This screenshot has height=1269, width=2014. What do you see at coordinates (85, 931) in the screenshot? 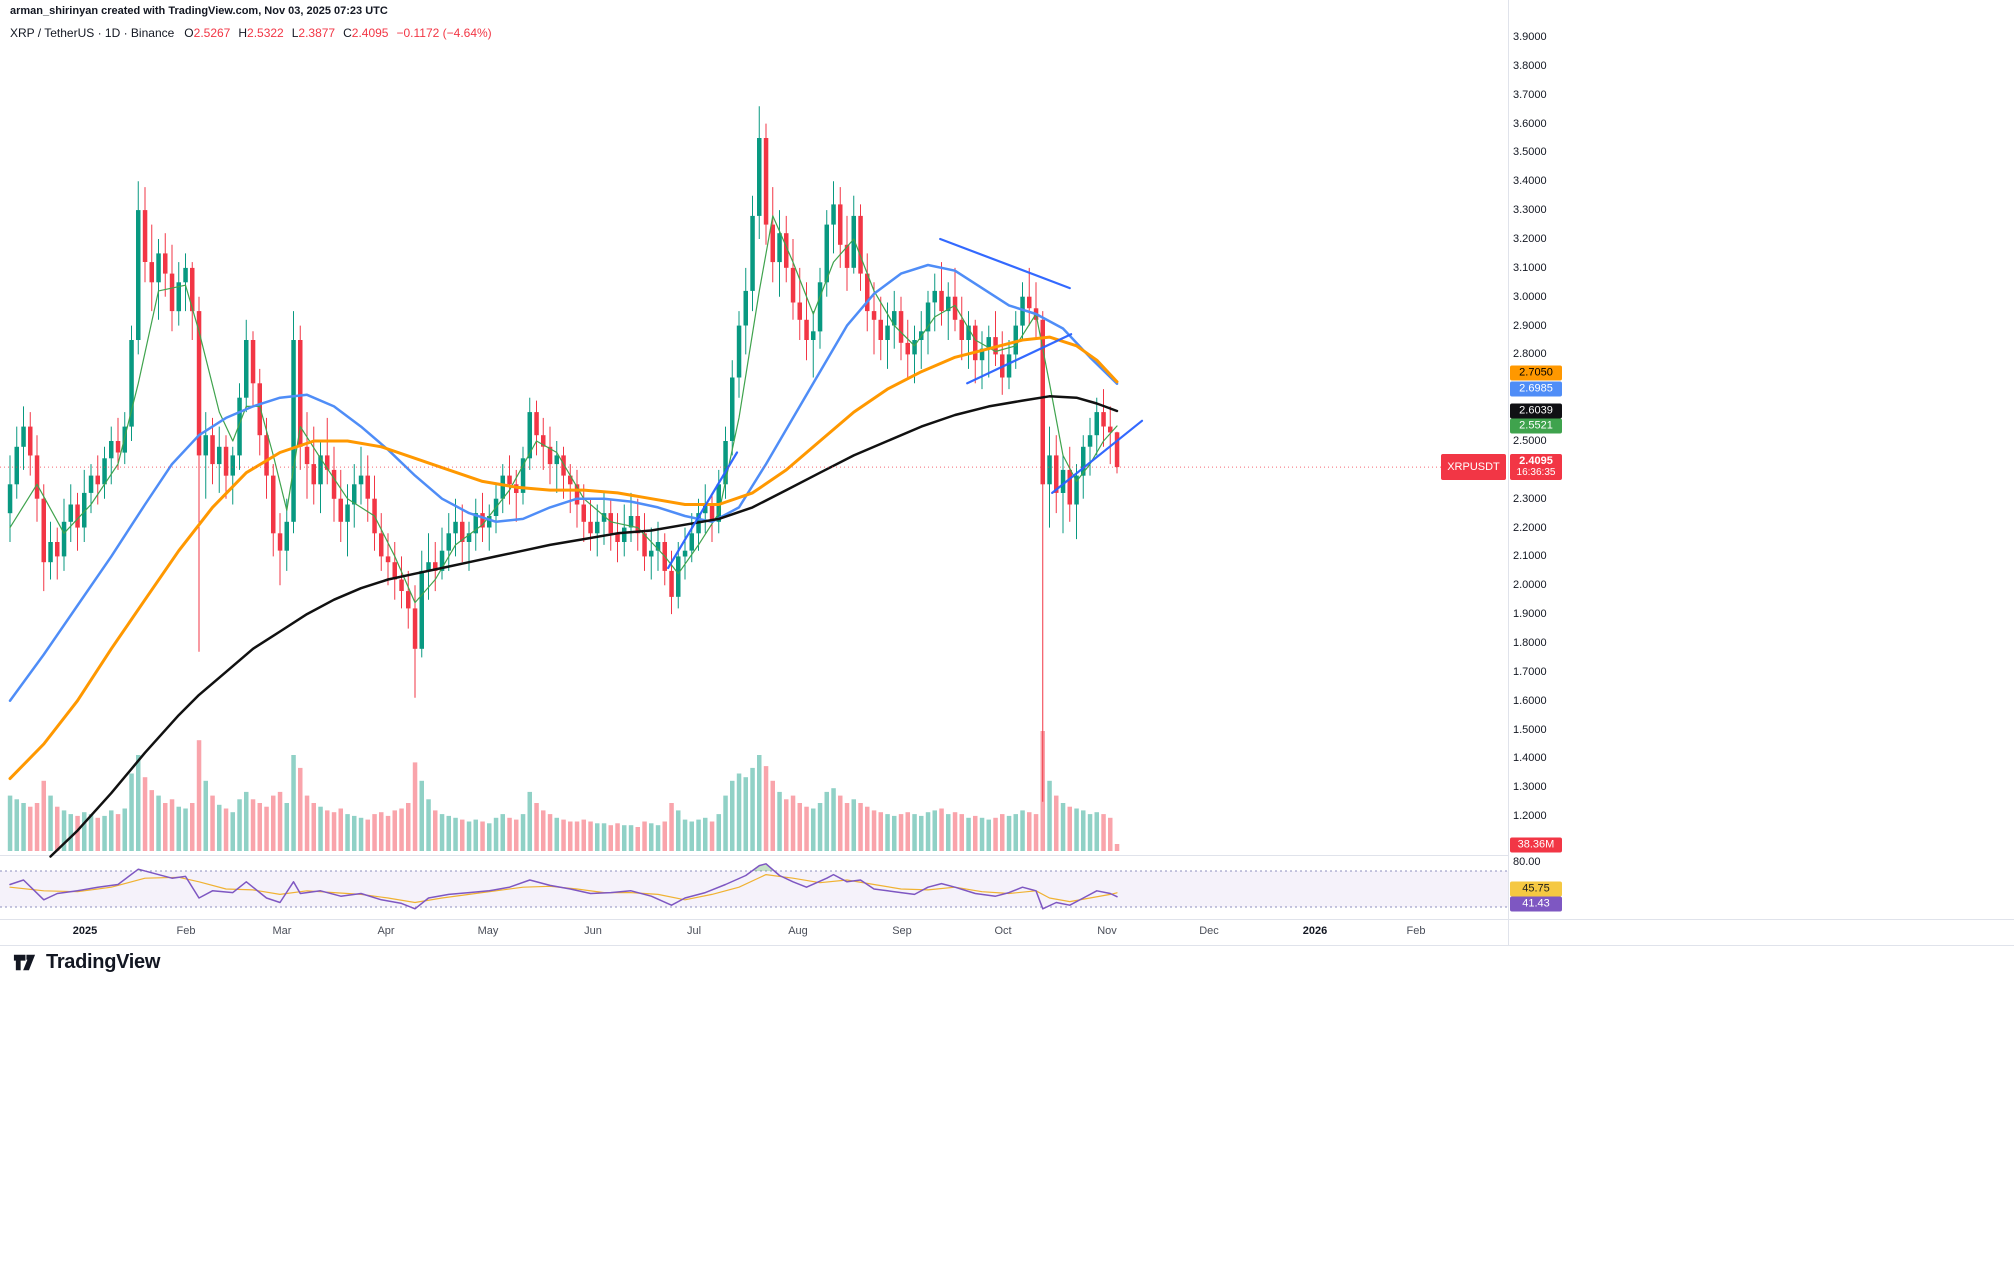
I see `time-axis-label: 2025` at bounding box center [85, 931].